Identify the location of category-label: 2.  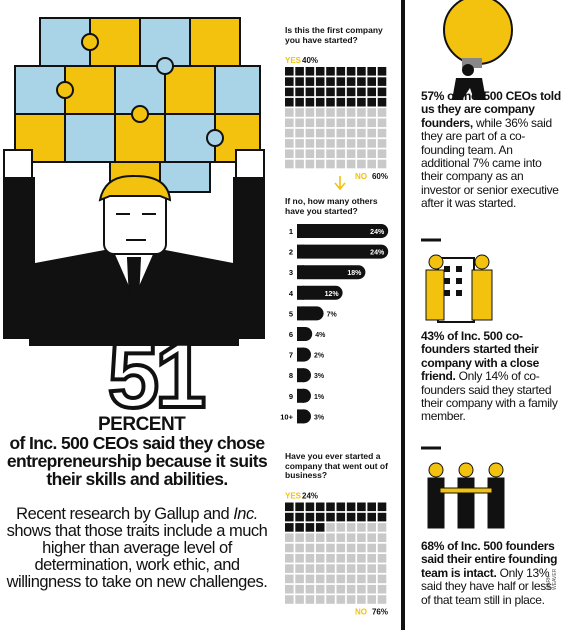
(291, 252).